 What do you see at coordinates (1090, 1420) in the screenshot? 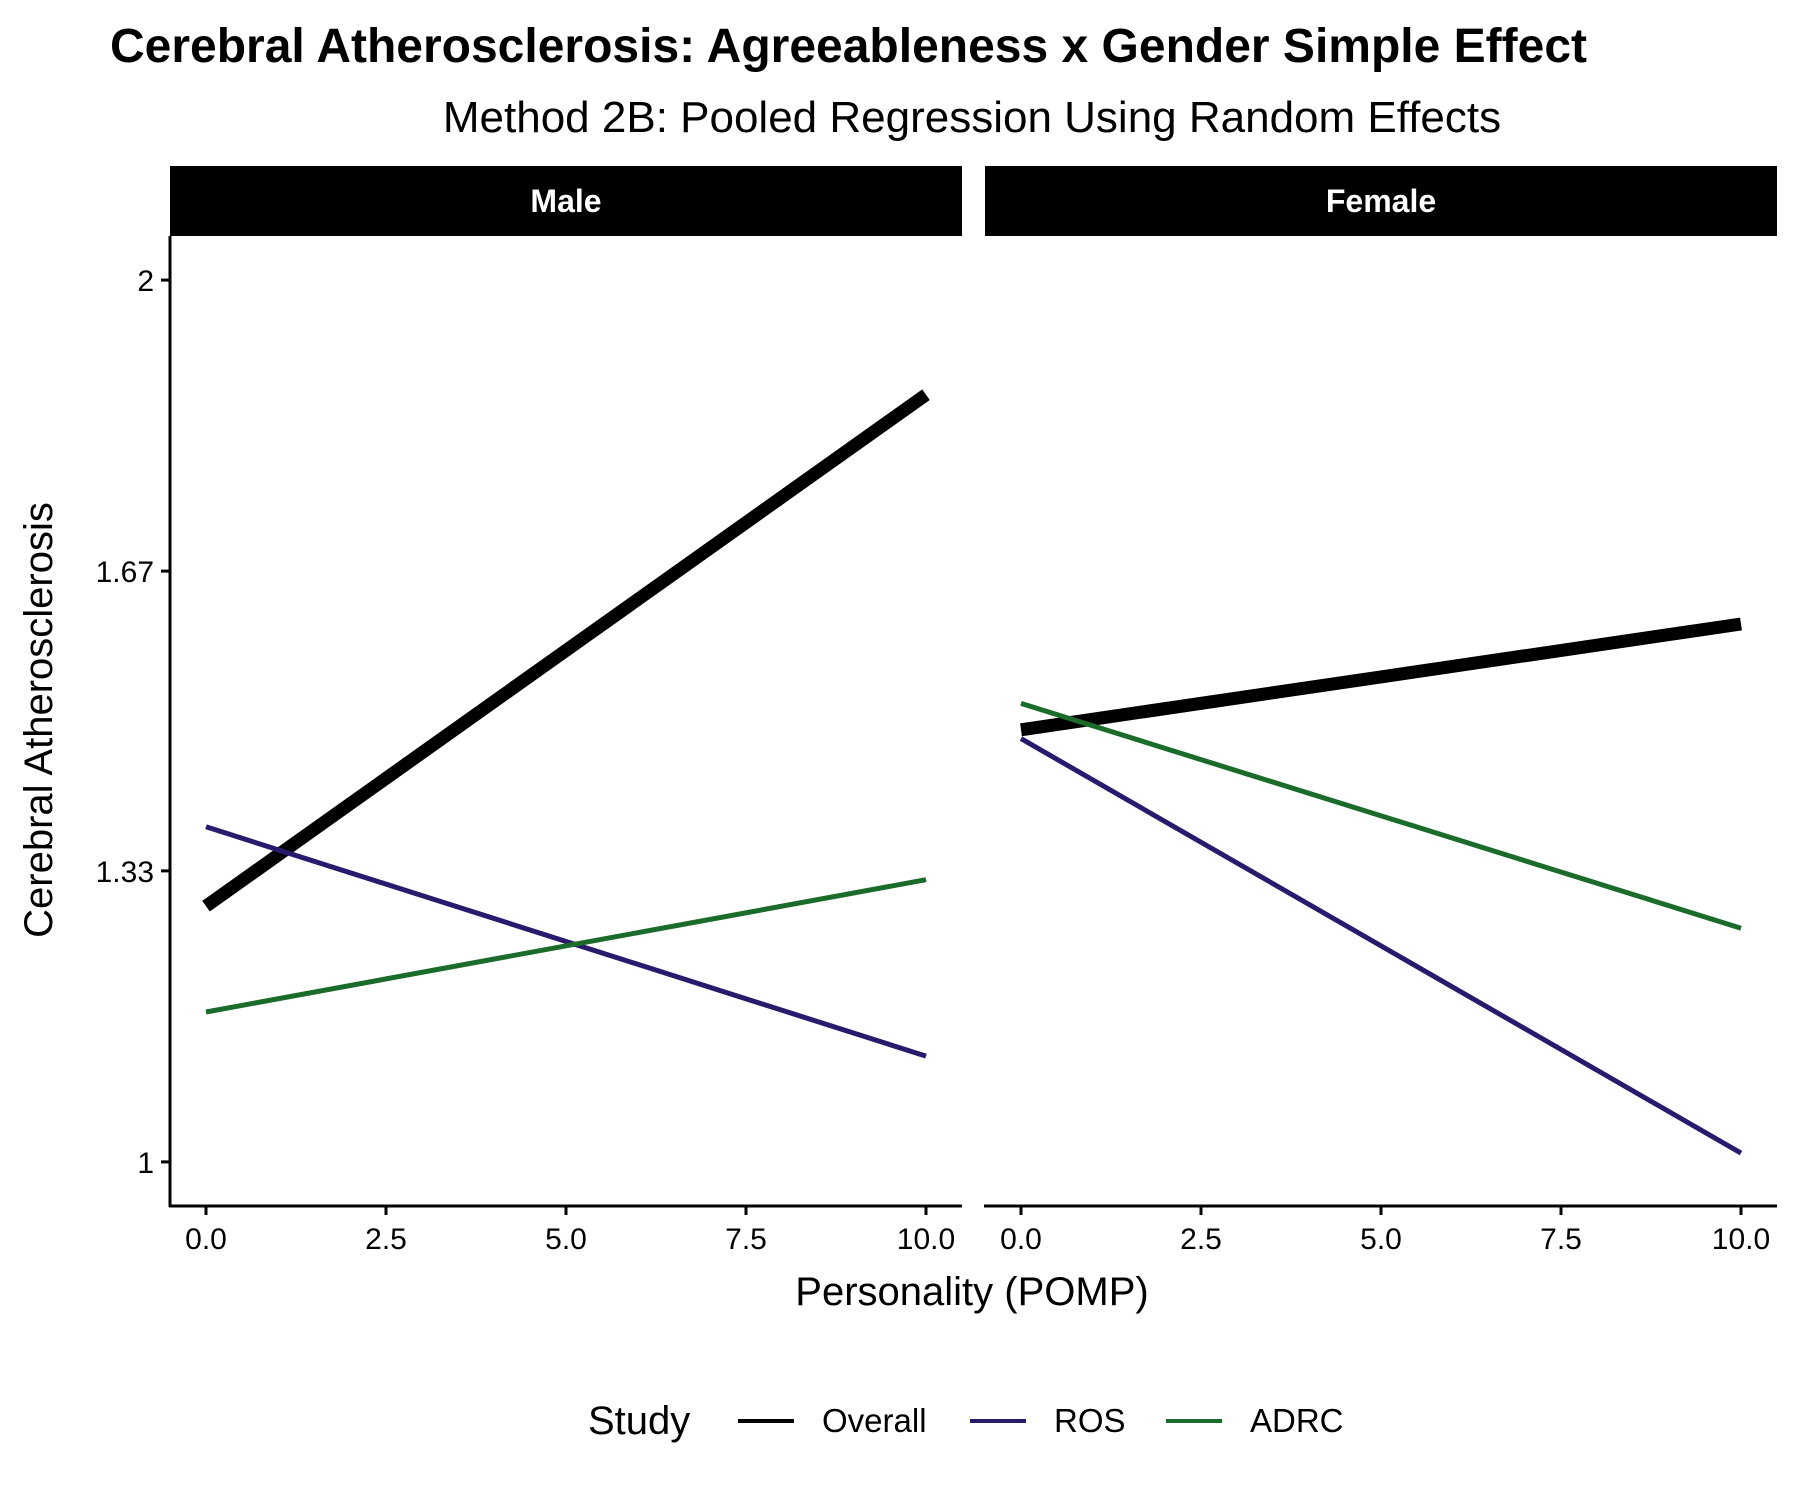
I see `legend-label: ROS` at bounding box center [1090, 1420].